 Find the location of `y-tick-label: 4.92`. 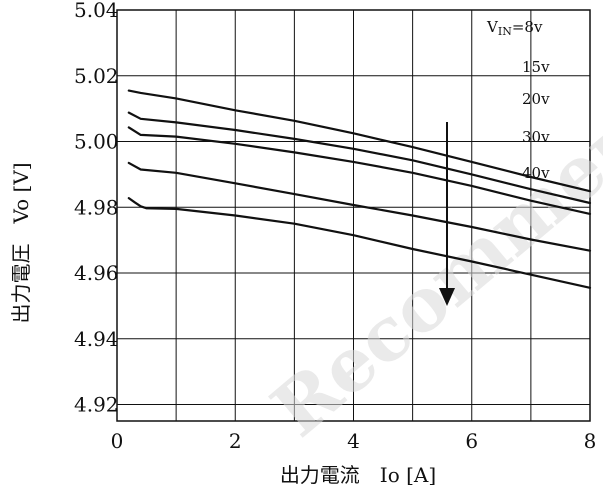

y-tick-label: 4.92 is located at coordinates (96, 405).